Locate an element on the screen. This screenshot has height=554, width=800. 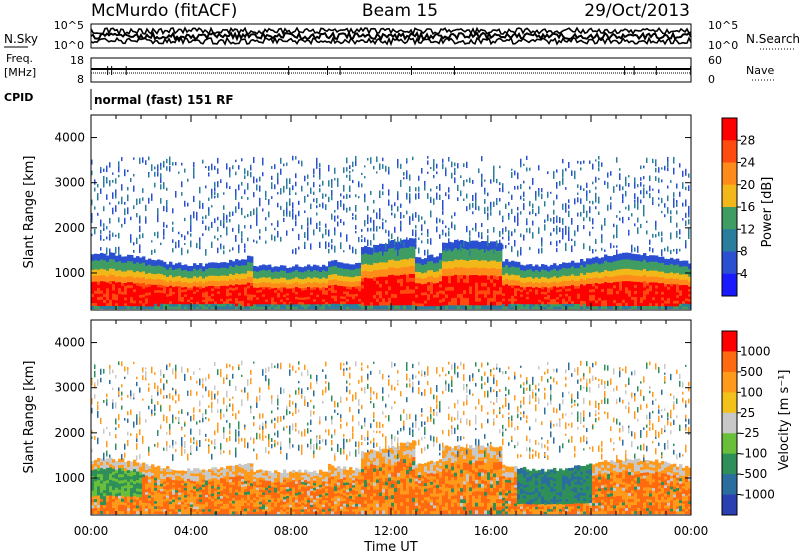
freq-tick-low: 8 is located at coordinates (80, 79).